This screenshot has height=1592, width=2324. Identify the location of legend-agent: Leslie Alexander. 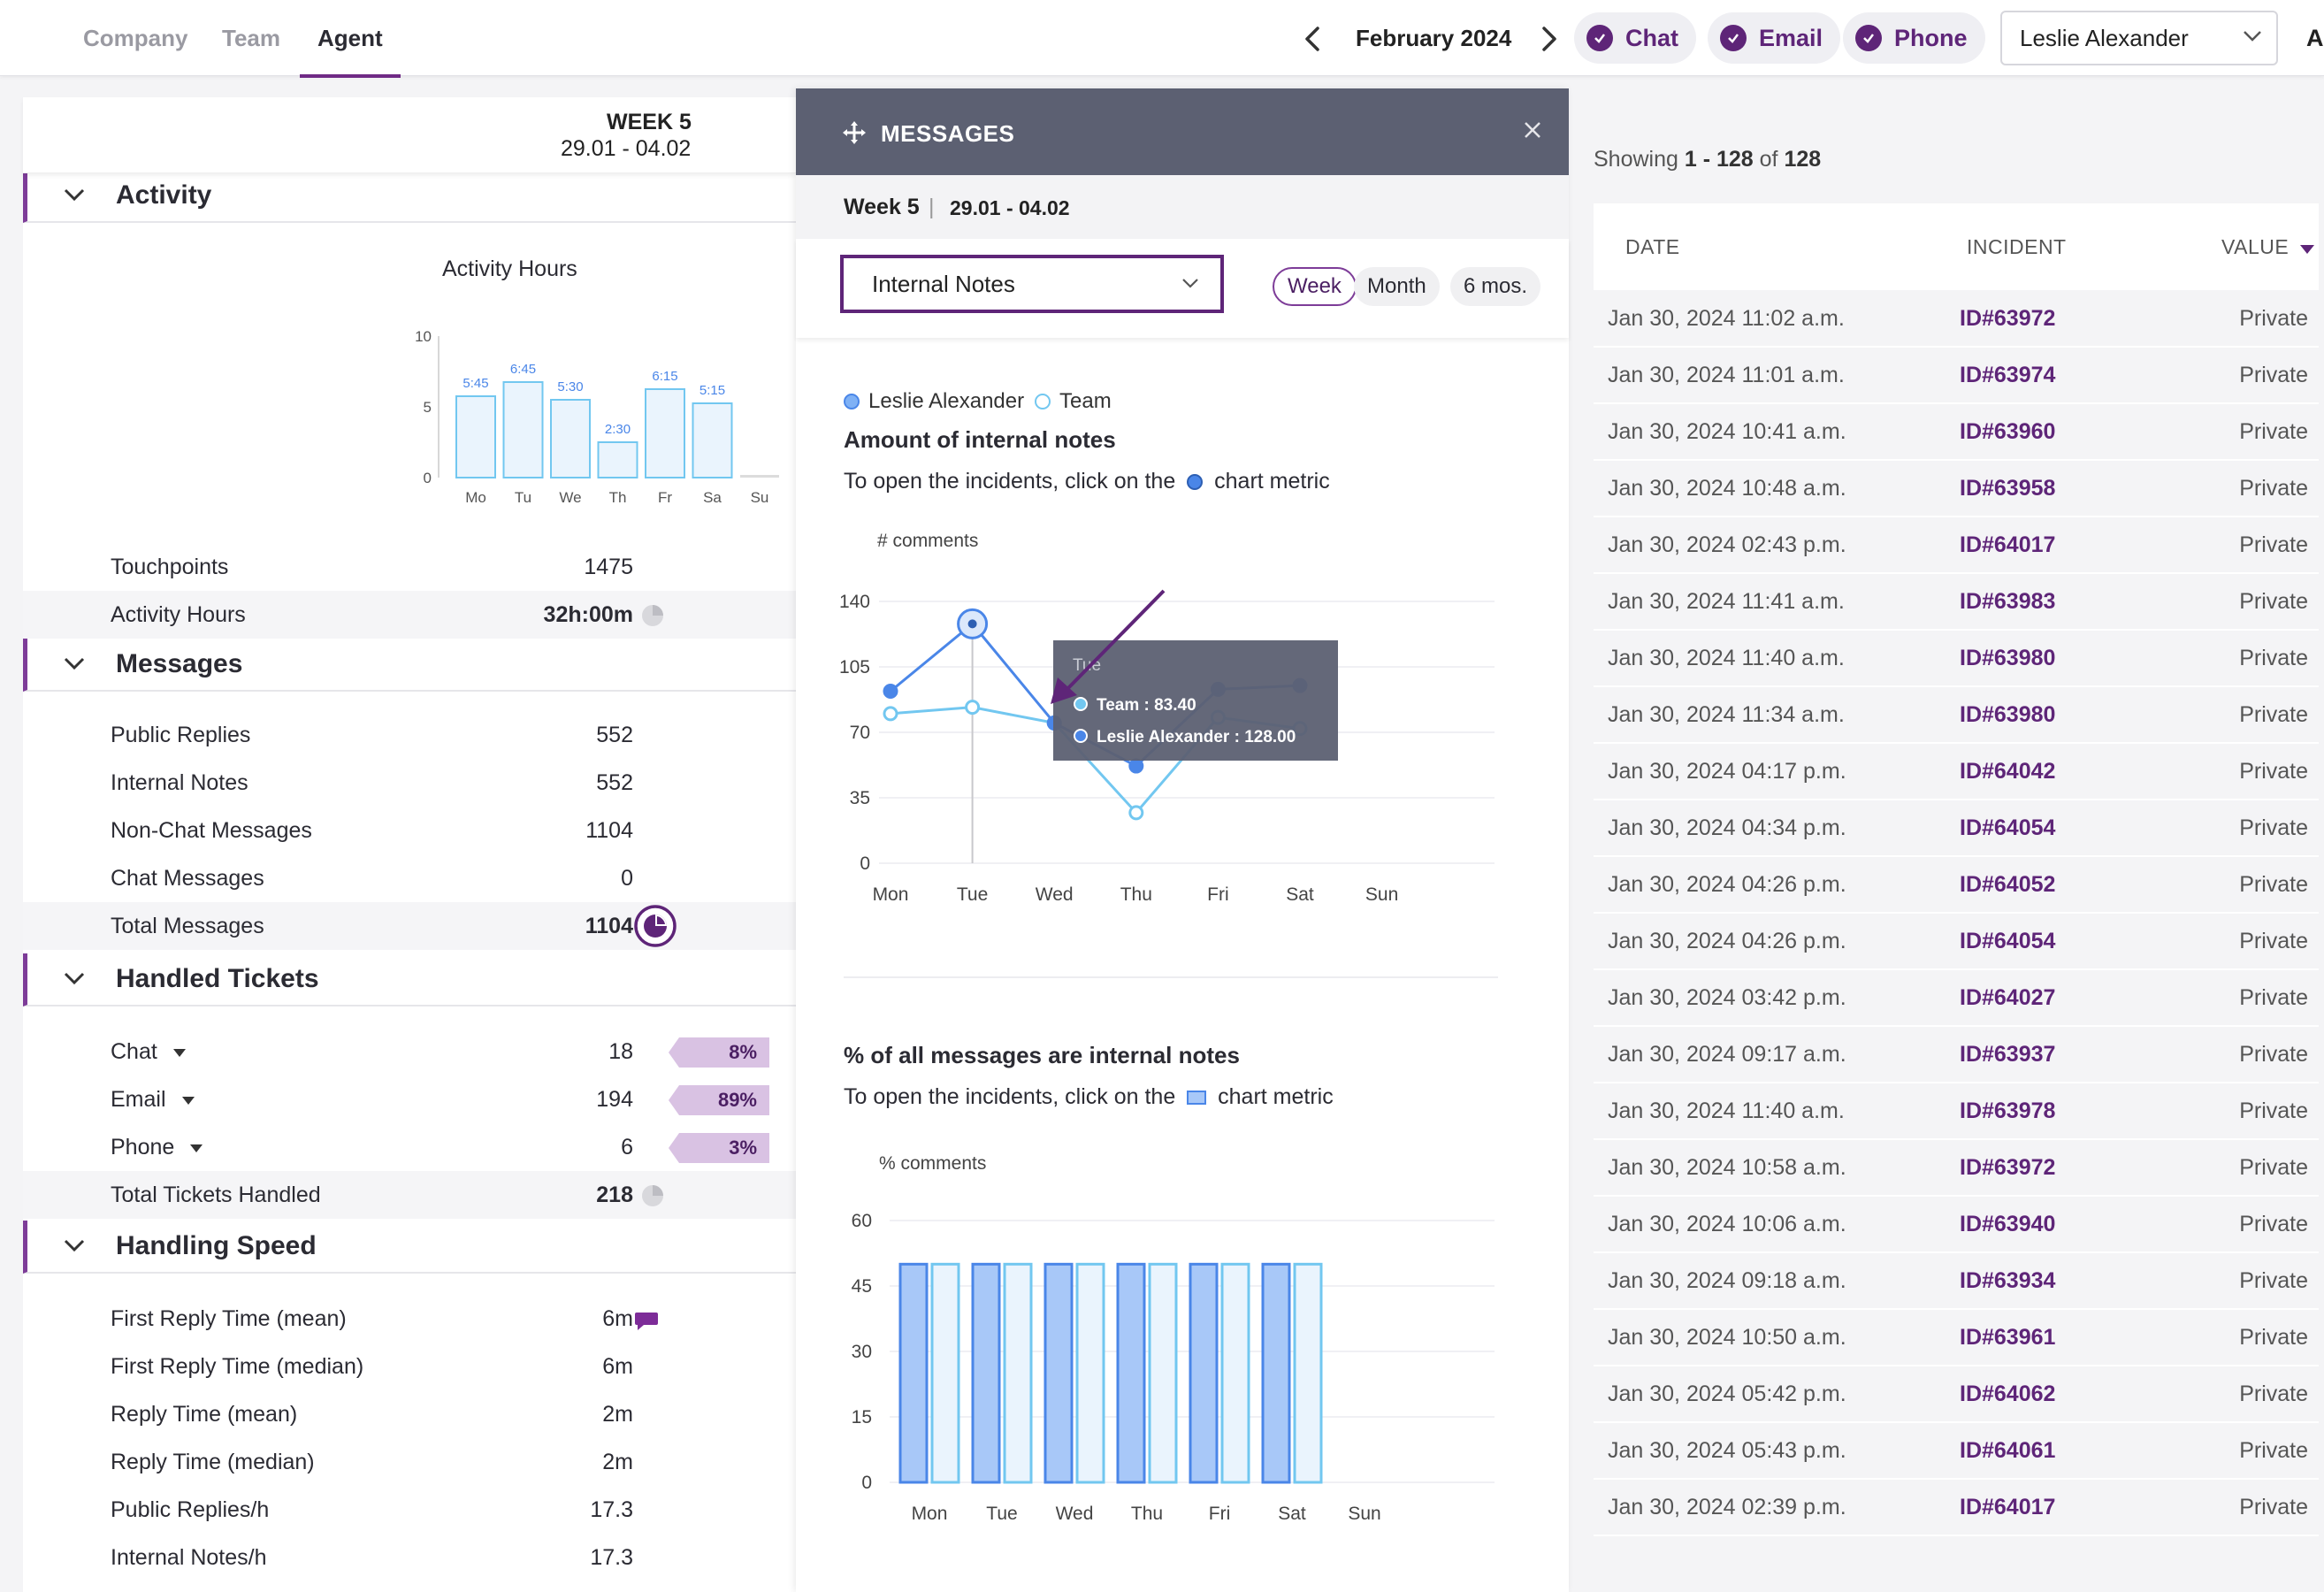
(934, 401).